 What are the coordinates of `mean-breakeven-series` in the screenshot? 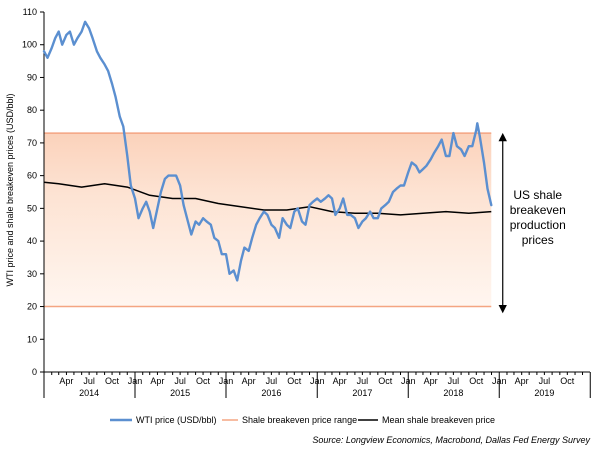 It's located at (267, 198).